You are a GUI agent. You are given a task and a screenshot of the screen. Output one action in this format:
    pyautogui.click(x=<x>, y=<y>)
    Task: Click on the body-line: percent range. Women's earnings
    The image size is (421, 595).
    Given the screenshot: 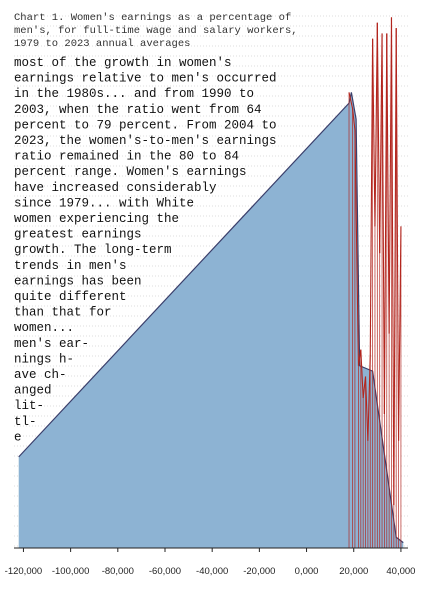 What is the action you would take?
    pyautogui.click(x=130, y=172)
    